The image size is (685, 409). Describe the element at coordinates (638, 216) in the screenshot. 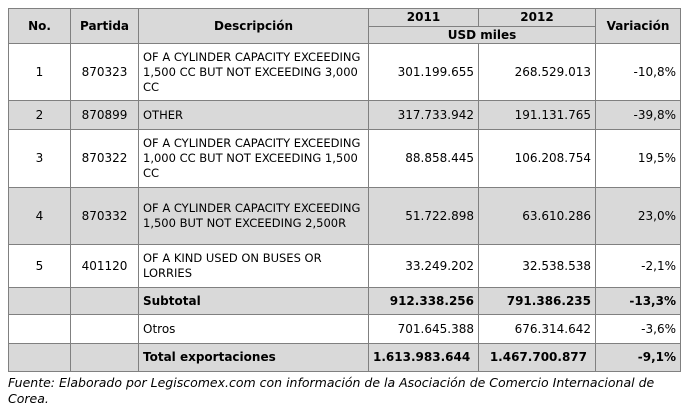

I see `row-variation: 23,0%` at that location.